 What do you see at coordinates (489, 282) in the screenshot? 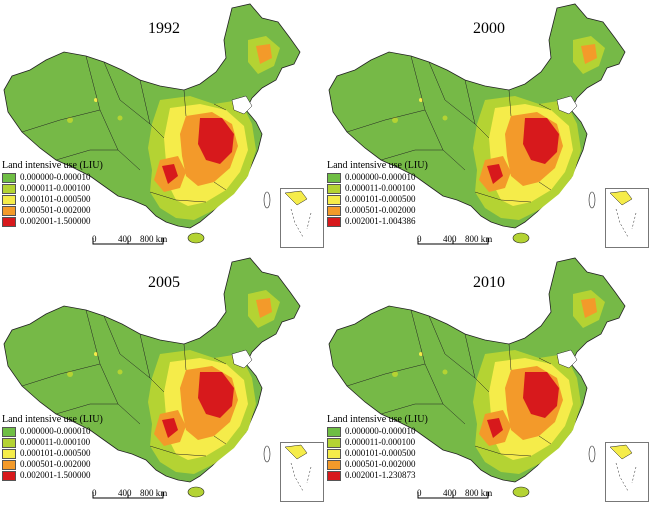
I see `panel-year: 2010` at bounding box center [489, 282].